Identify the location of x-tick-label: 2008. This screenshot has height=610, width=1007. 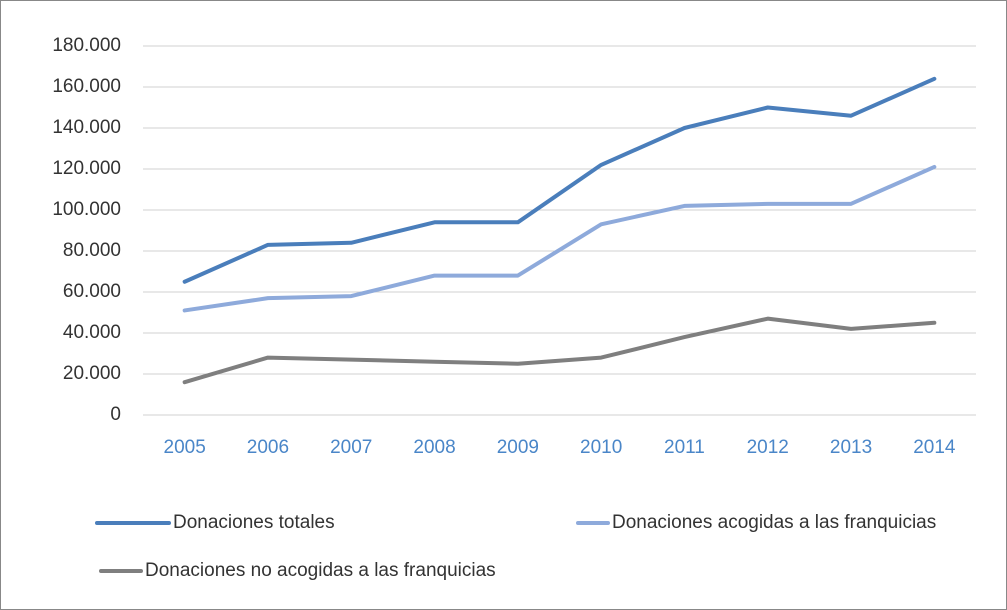
(434, 447).